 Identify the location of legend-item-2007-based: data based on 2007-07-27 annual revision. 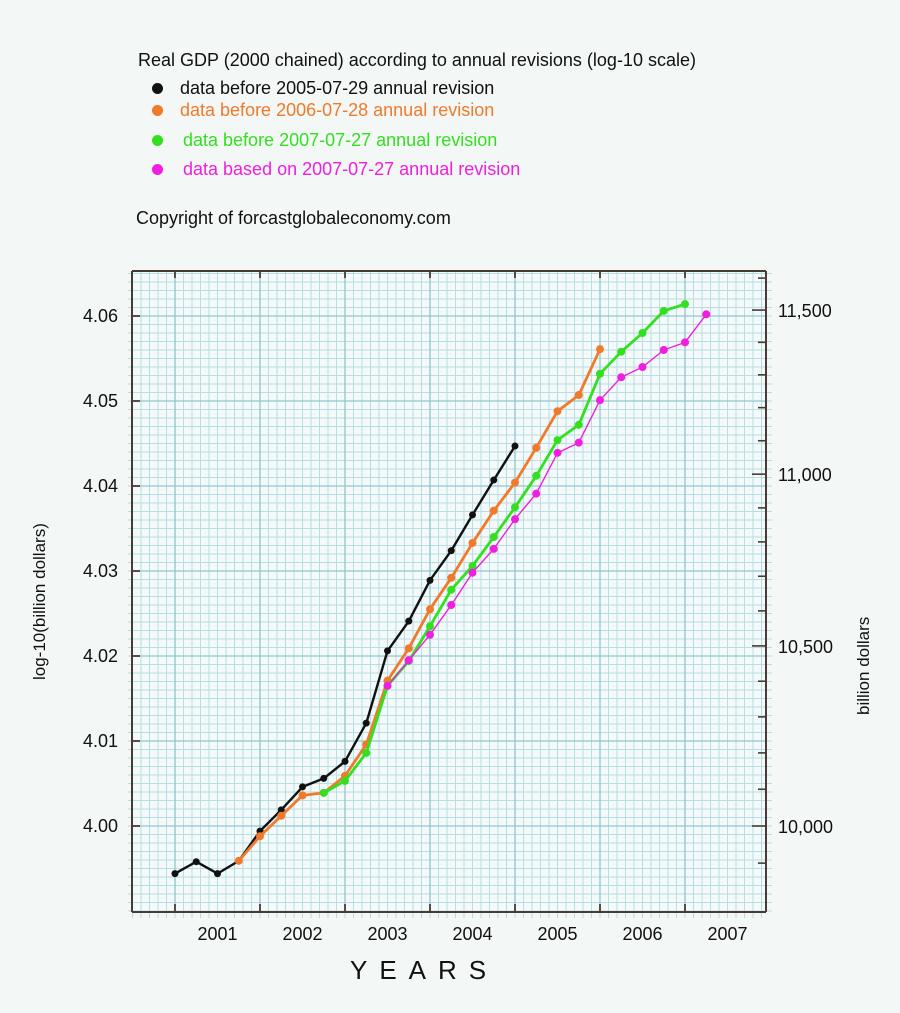
(336, 169).